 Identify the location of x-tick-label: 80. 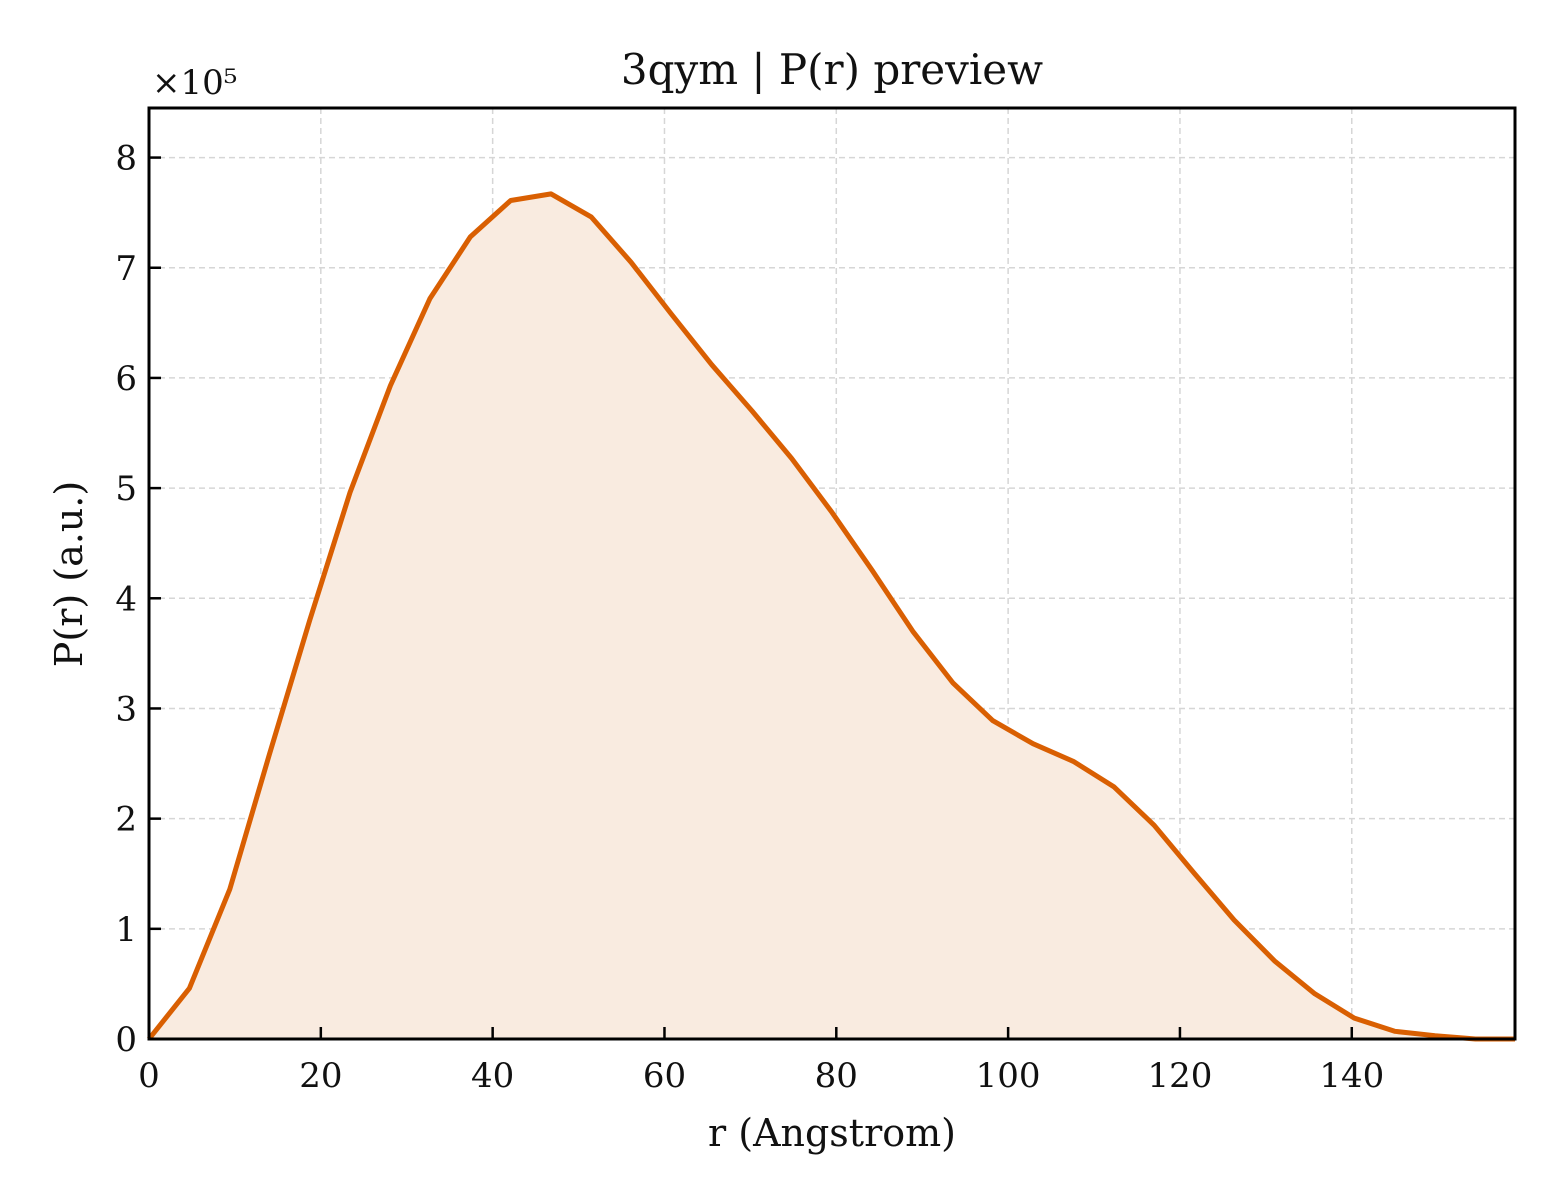
(836, 1076).